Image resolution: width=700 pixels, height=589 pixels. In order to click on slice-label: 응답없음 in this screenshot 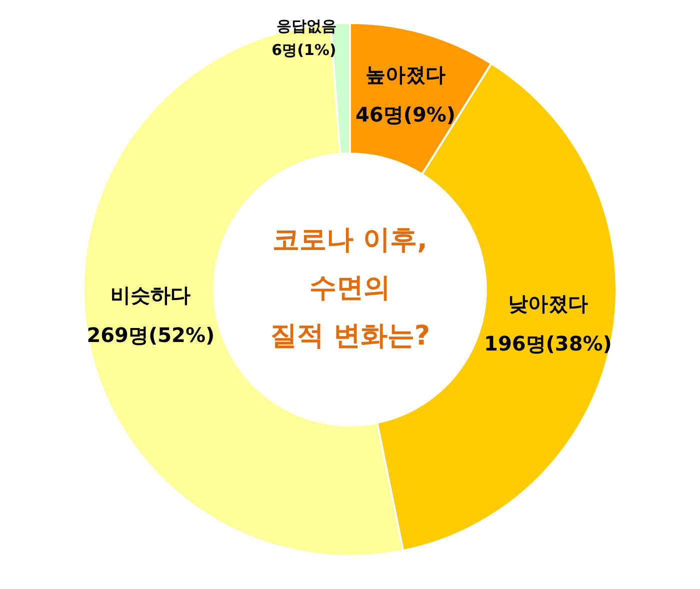, I will do `click(306, 26)`.